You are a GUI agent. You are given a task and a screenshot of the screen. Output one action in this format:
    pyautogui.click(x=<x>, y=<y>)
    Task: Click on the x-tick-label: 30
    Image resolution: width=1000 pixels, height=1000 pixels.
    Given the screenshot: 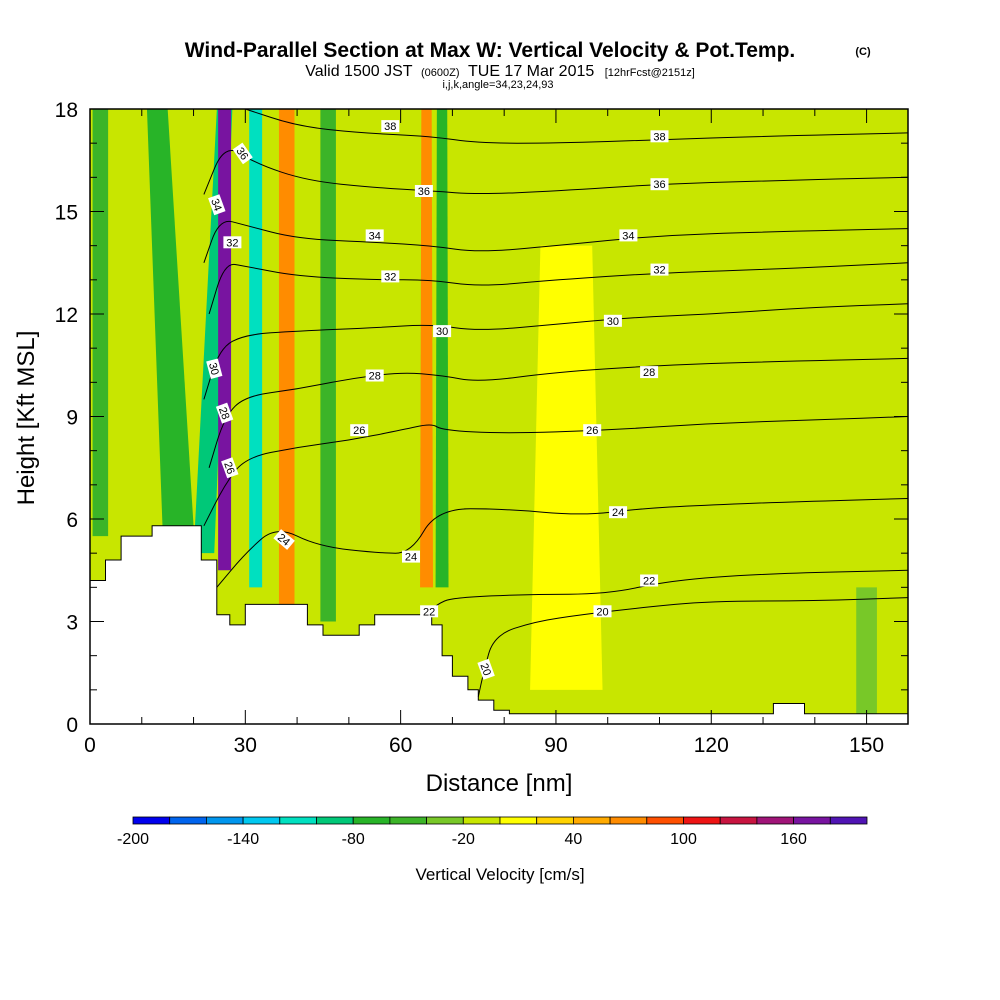 What is the action you would take?
    pyautogui.click(x=245, y=745)
    